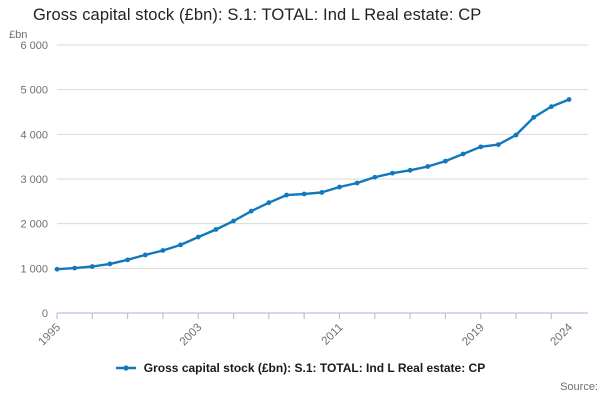 The image size is (600, 400). What do you see at coordinates (45, 314) in the screenshot?
I see `y-axis-tick-label: 0` at bounding box center [45, 314].